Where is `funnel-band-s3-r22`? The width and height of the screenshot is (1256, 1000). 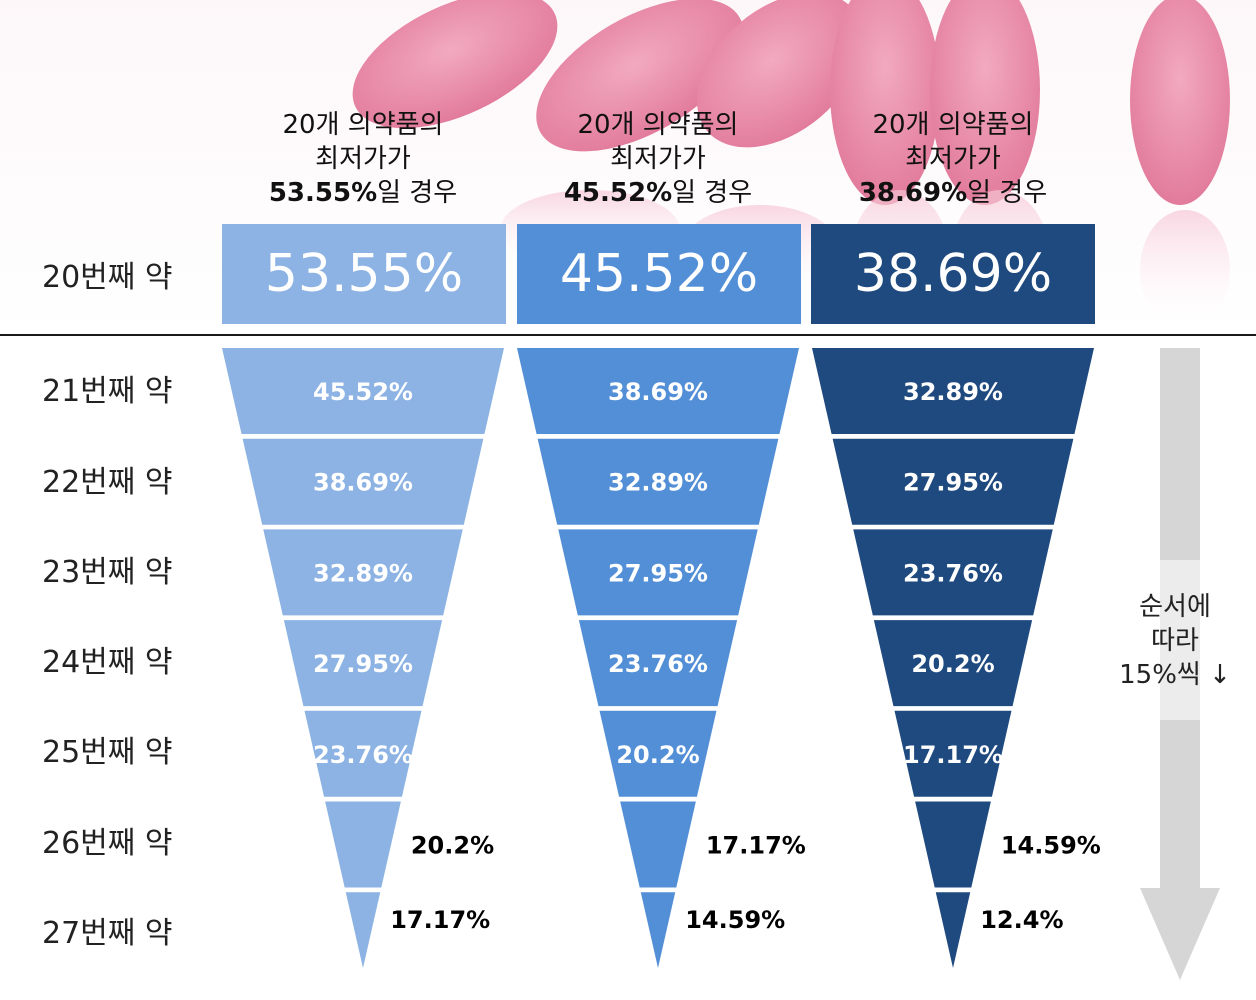 funnel-band-s3-r22 is located at coordinates (953, 481).